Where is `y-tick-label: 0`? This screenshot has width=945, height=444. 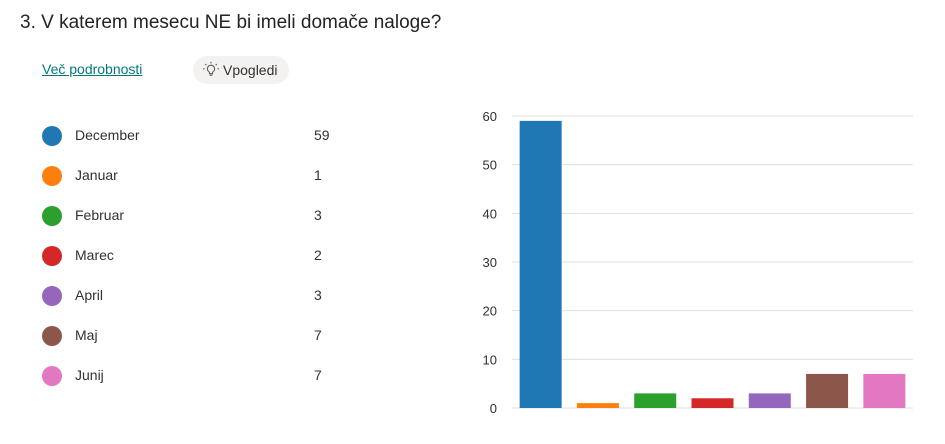
y-tick-label: 0 is located at coordinates (493, 408).